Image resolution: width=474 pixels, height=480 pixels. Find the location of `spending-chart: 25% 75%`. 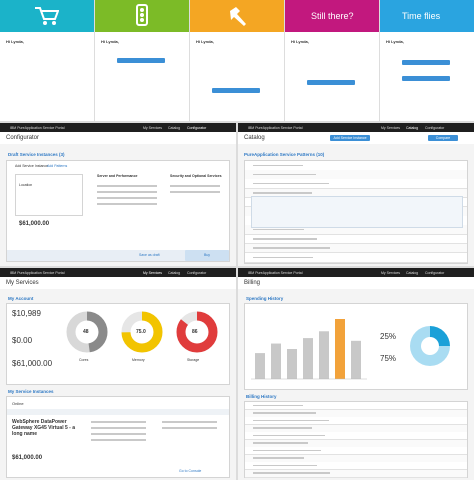

spending-chart: 25% 75% is located at coordinates (350, 349).